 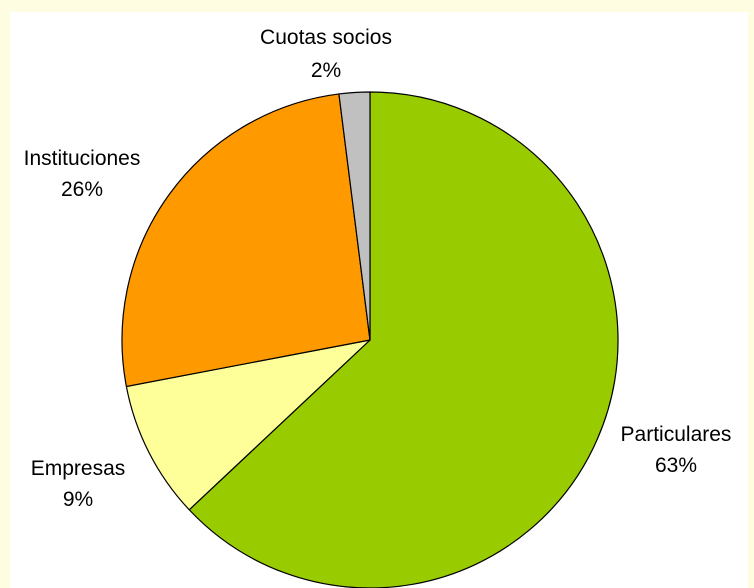 What do you see at coordinates (78, 499) in the screenshot?
I see `label-empresas-value: 9%` at bounding box center [78, 499].